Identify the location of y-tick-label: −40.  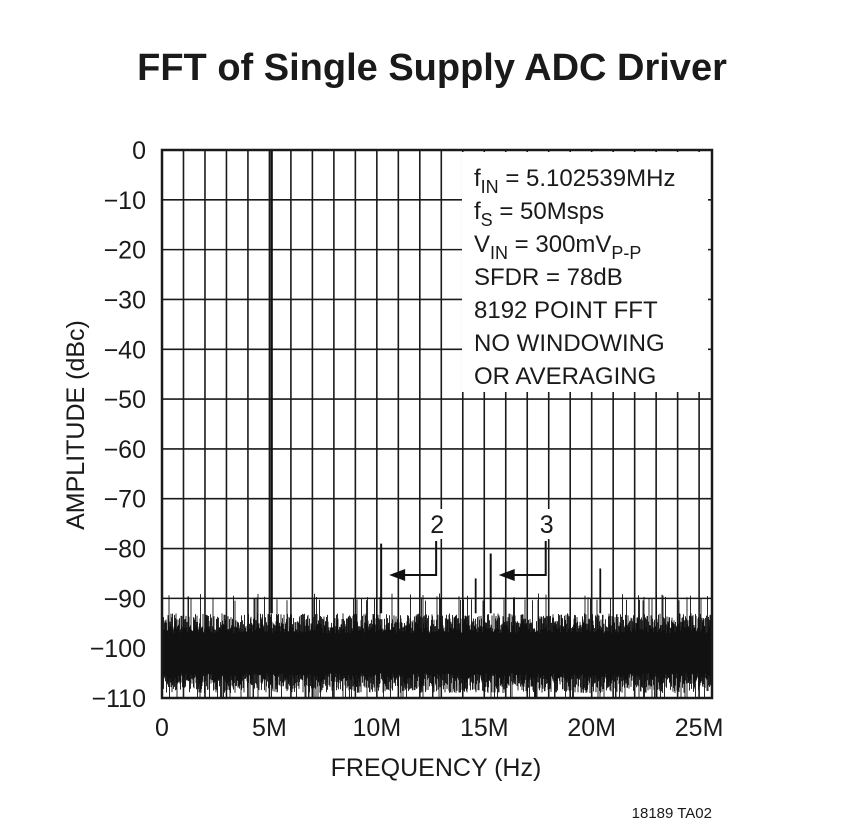
(125, 350).